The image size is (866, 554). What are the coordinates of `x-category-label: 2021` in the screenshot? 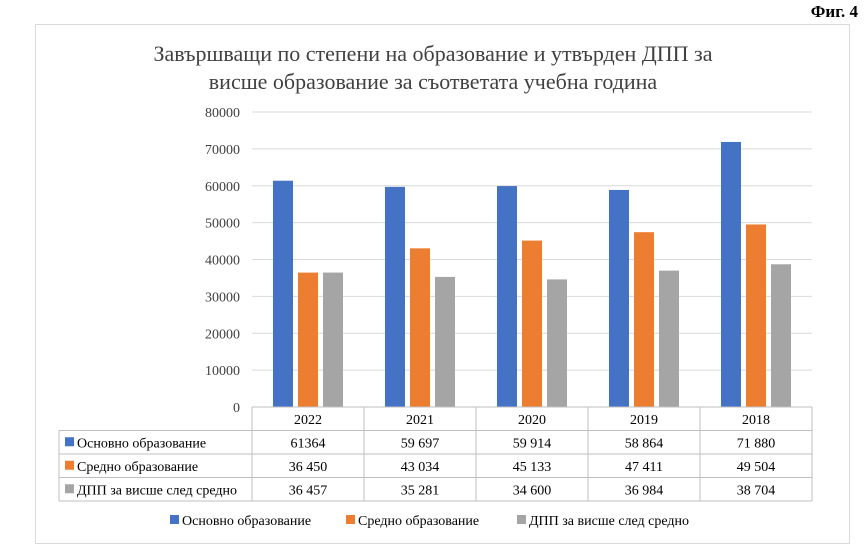 It's located at (420, 420).